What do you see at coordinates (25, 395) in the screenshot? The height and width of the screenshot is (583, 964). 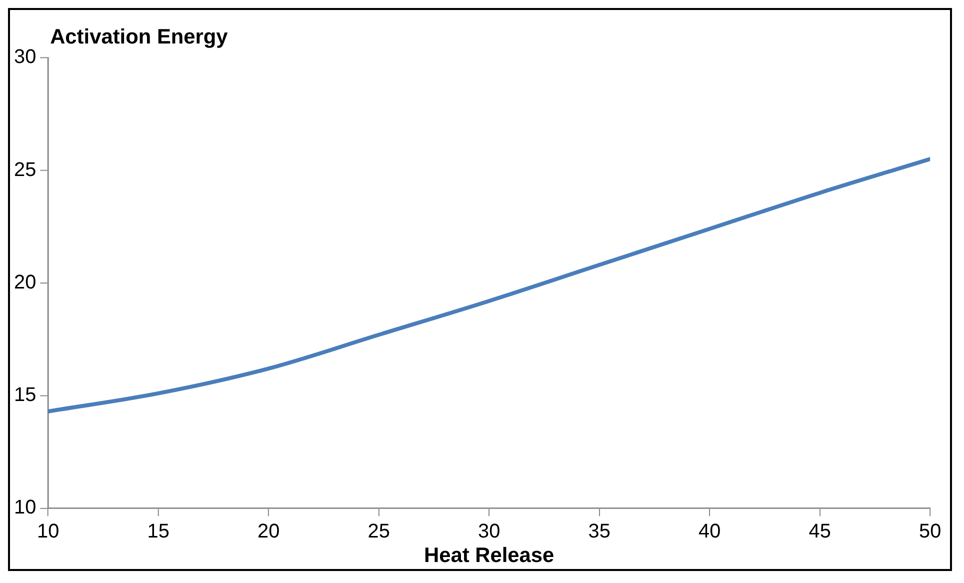 I see `y-tick-label: 15` at bounding box center [25, 395].